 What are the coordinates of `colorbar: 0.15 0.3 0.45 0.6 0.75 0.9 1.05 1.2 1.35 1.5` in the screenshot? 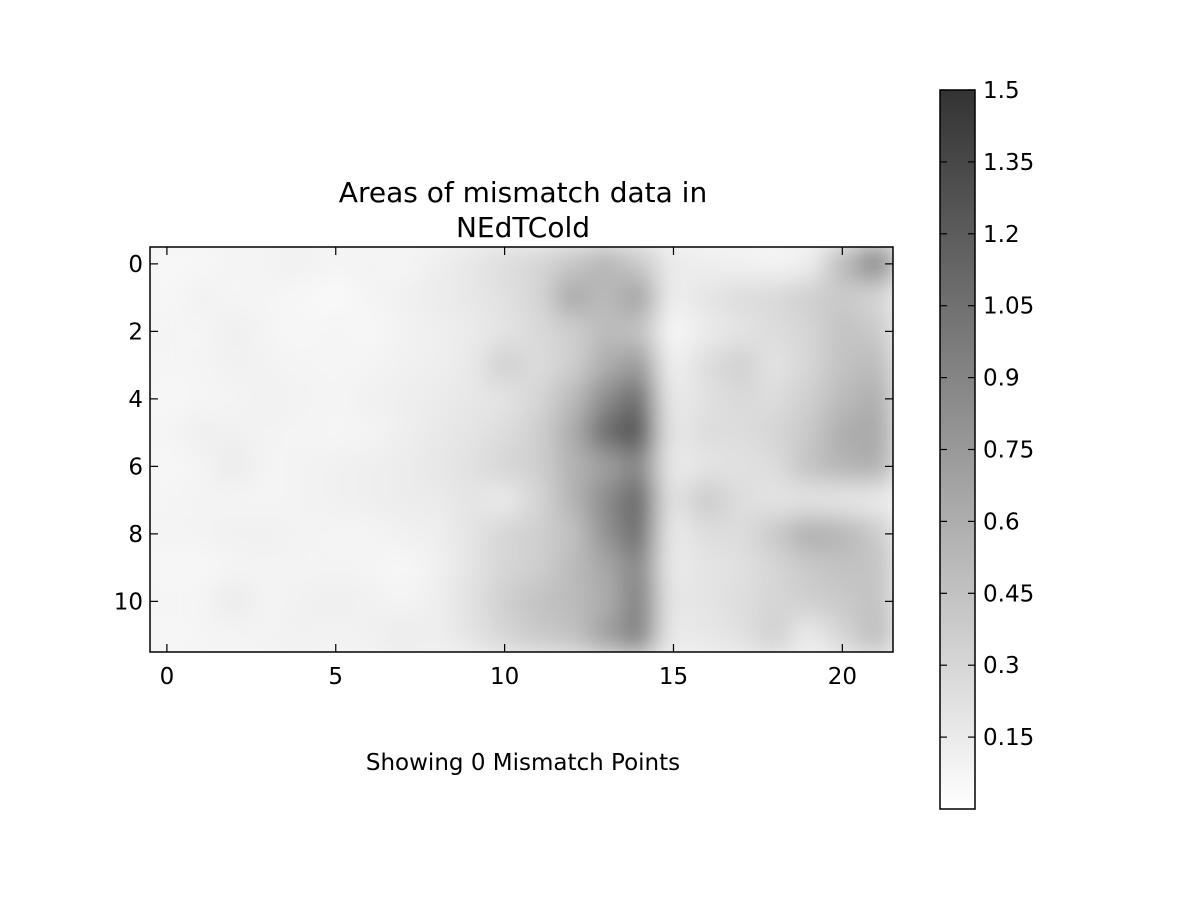 It's located at (986, 444).